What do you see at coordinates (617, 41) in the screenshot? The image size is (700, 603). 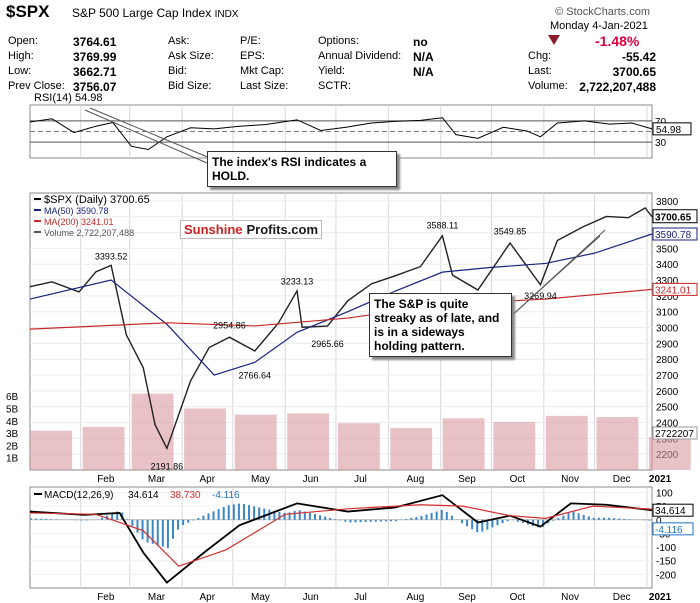 I see `change-percent: -1.48%` at bounding box center [617, 41].